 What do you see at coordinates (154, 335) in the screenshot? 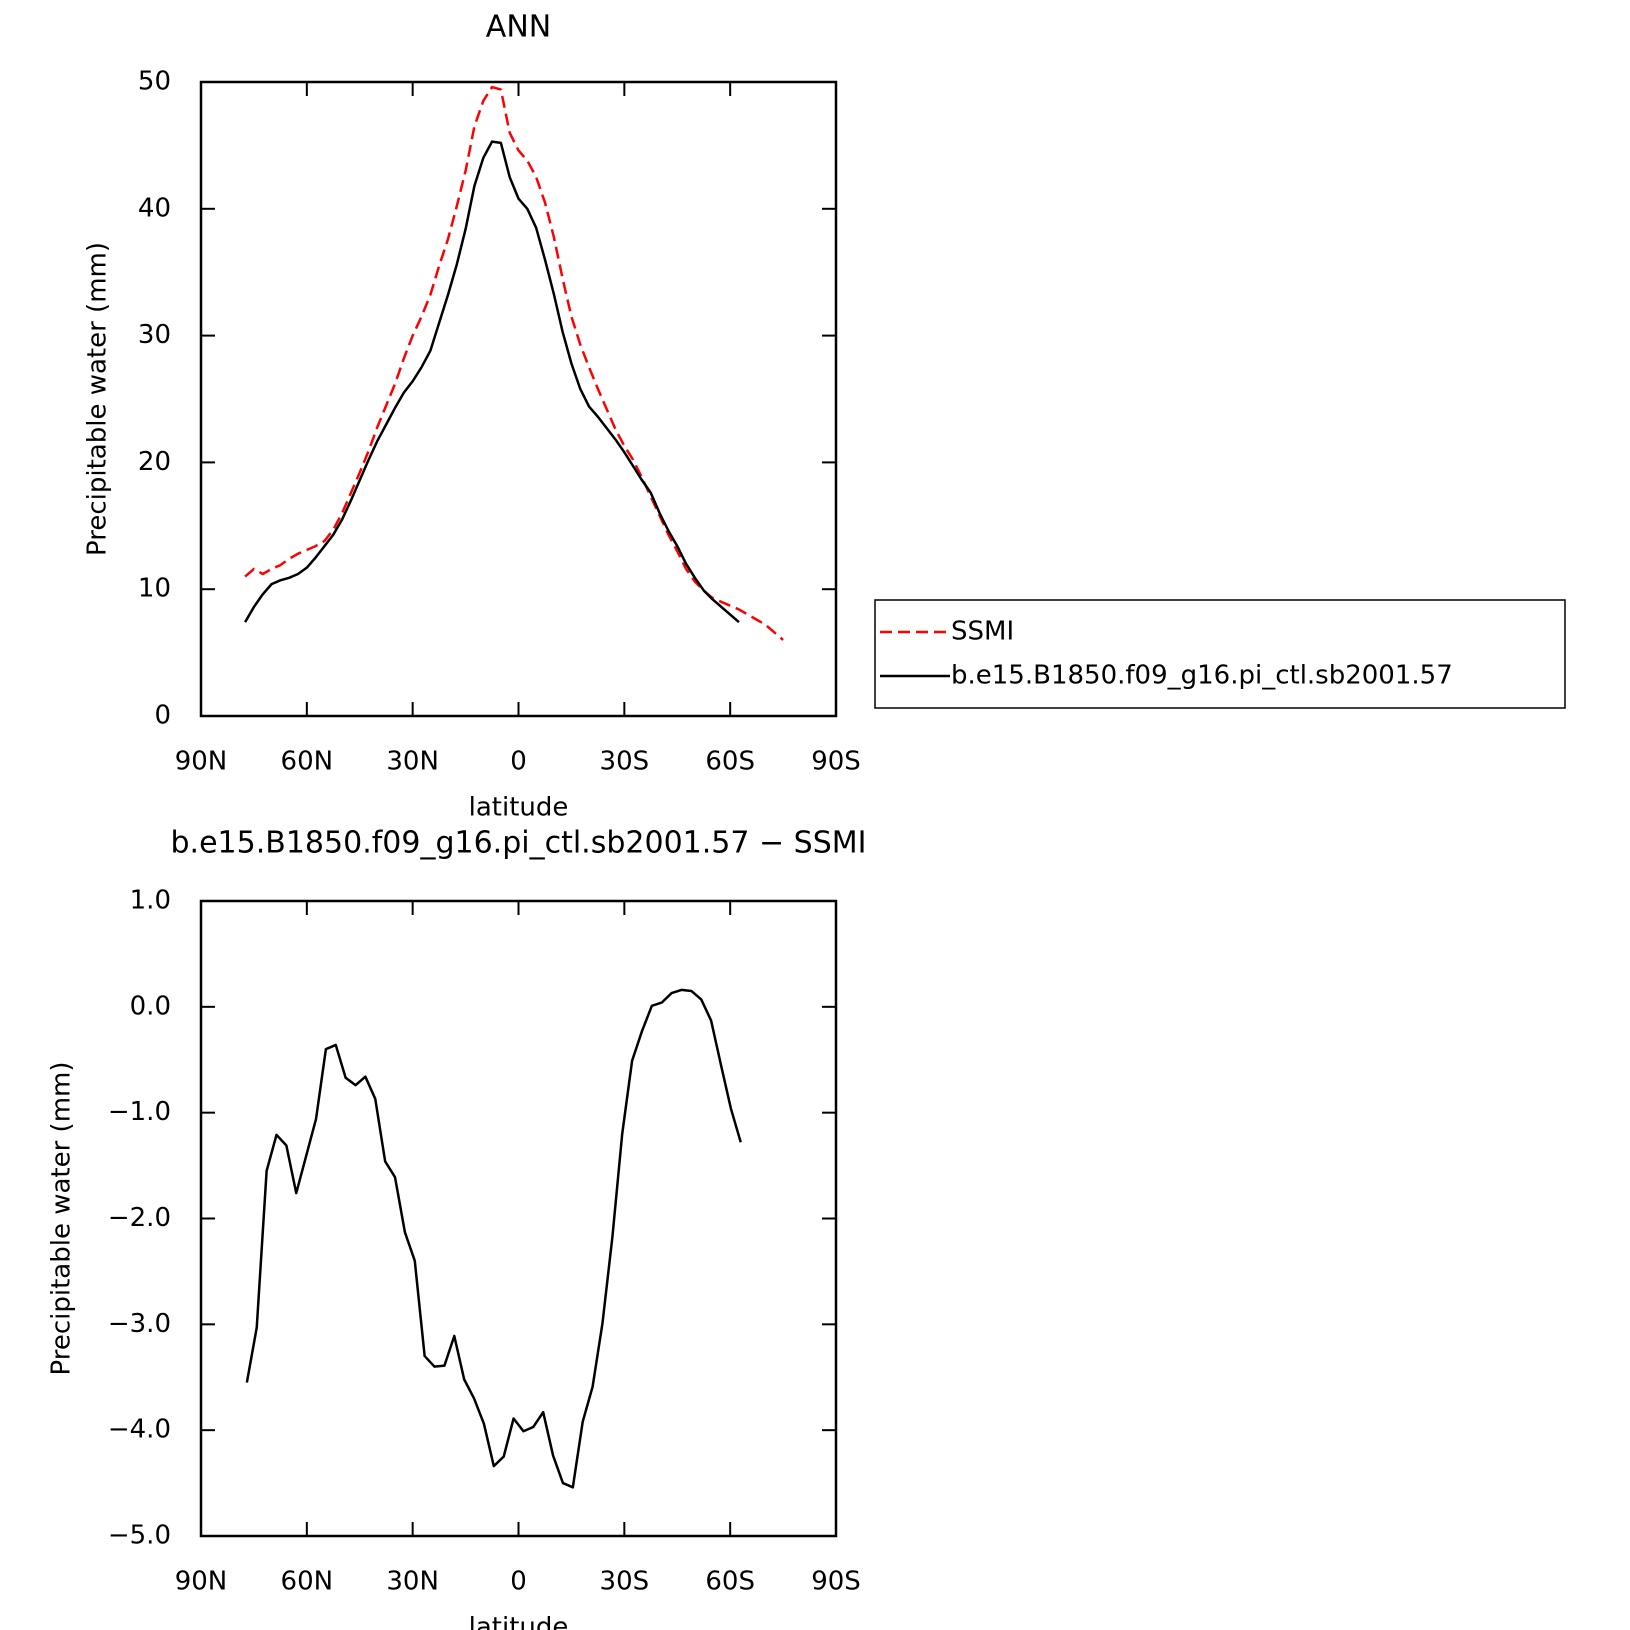
I see `y-tick-label: 30` at bounding box center [154, 335].